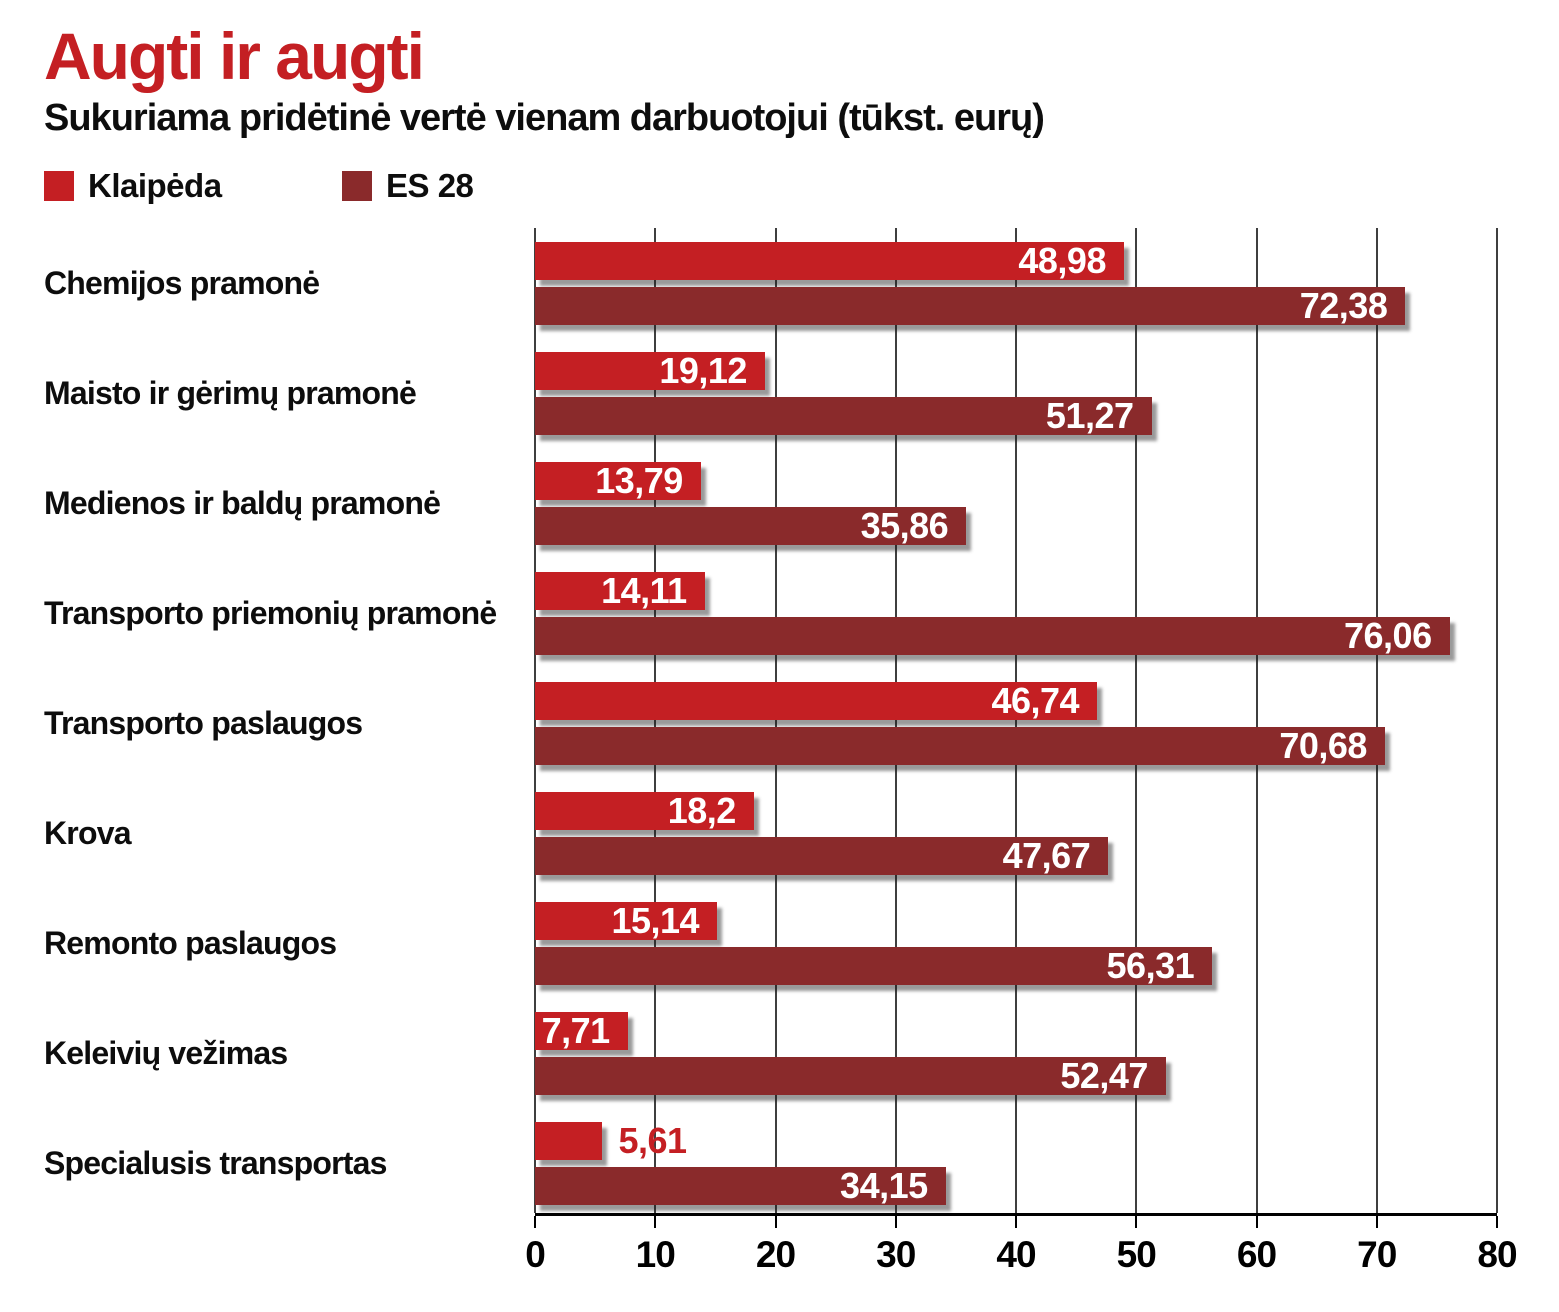 Image resolution: width=1559 pixels, height=1312 pixels. What do you see at coordinates (155, 185) in the screenshot?
I see `legend-label: Klaipėda` at bounding box center [155, 185].